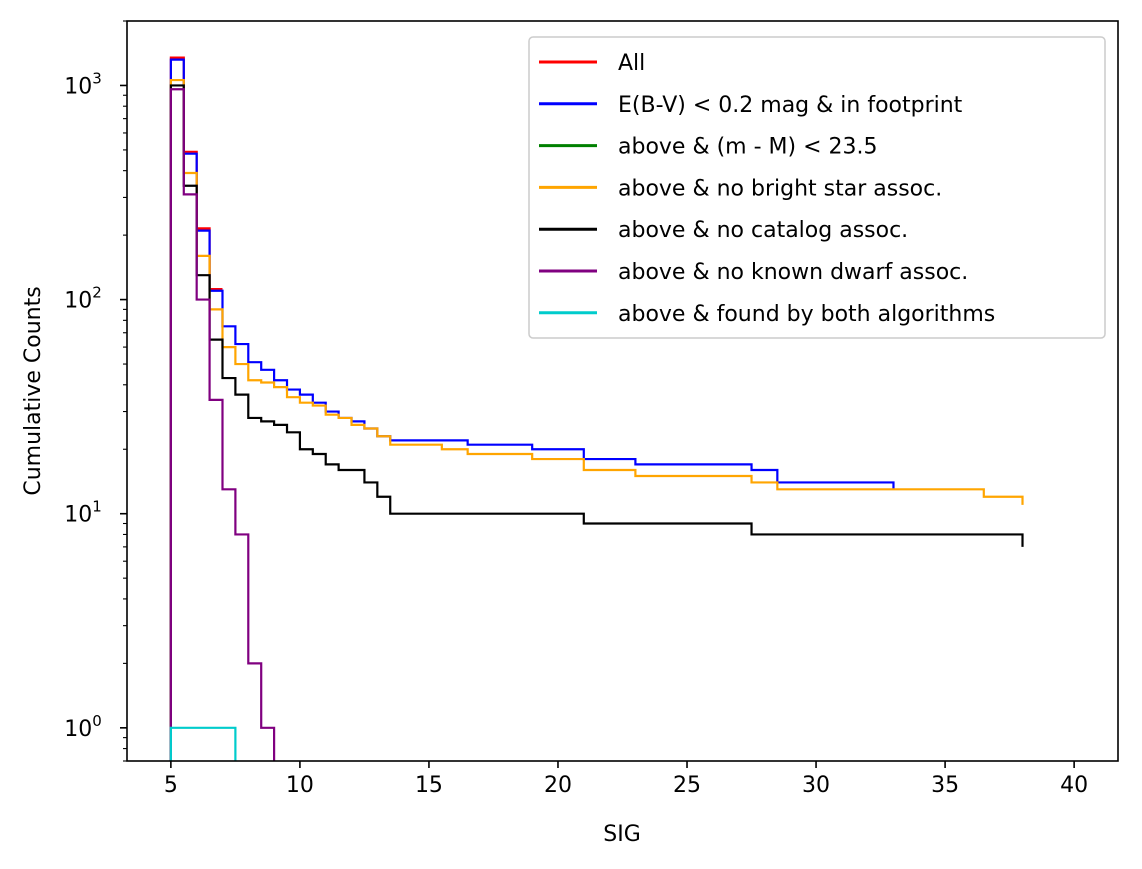  What do you see at coordinates (1074, 785) in the screenshot?
I see `x-tick-label: 40` at bounding box center [1074, 785].